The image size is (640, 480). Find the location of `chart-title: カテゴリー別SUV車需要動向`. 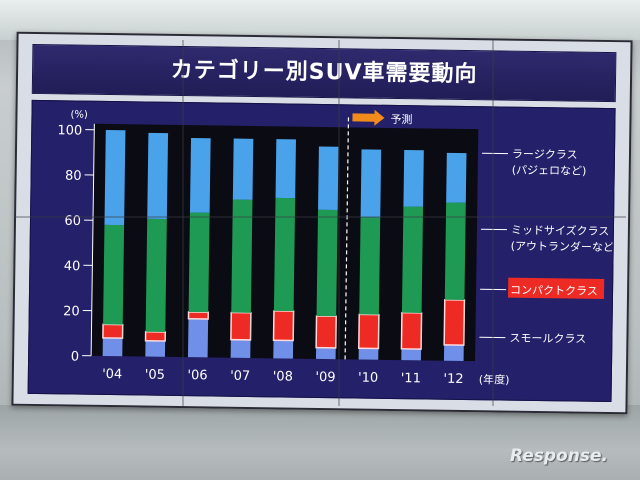

chart-title: カテゴリー別SUV車需要動向 is located at coordinates (324, 72).